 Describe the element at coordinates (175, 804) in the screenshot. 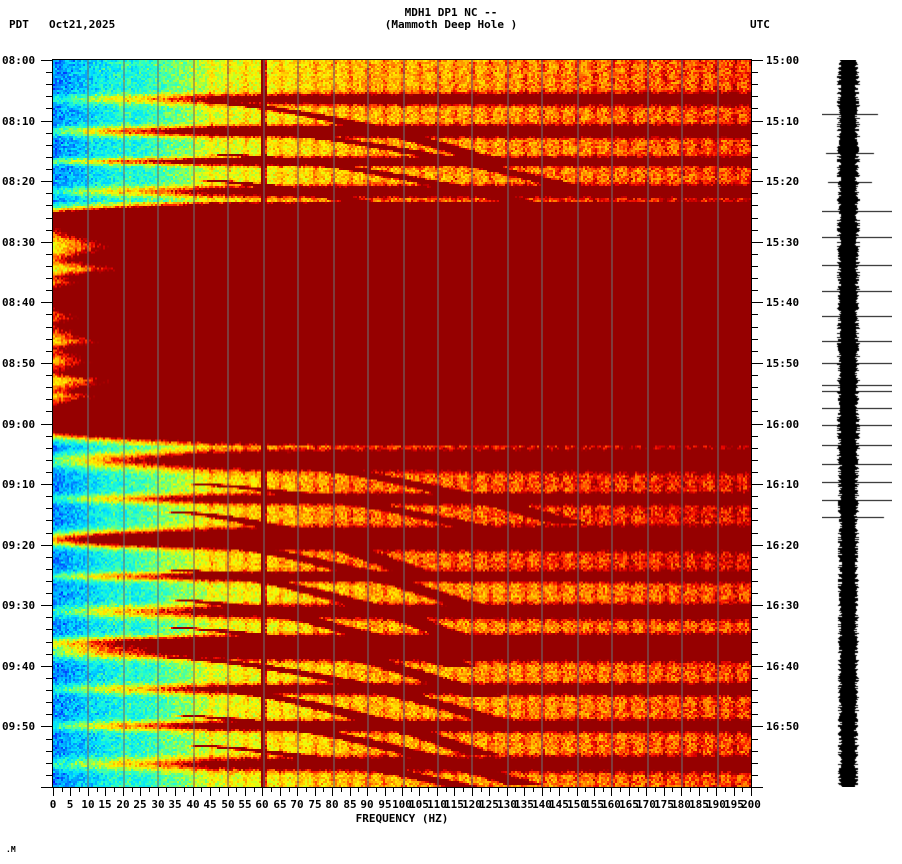

I see `freq-tick-label: 35` at that location.